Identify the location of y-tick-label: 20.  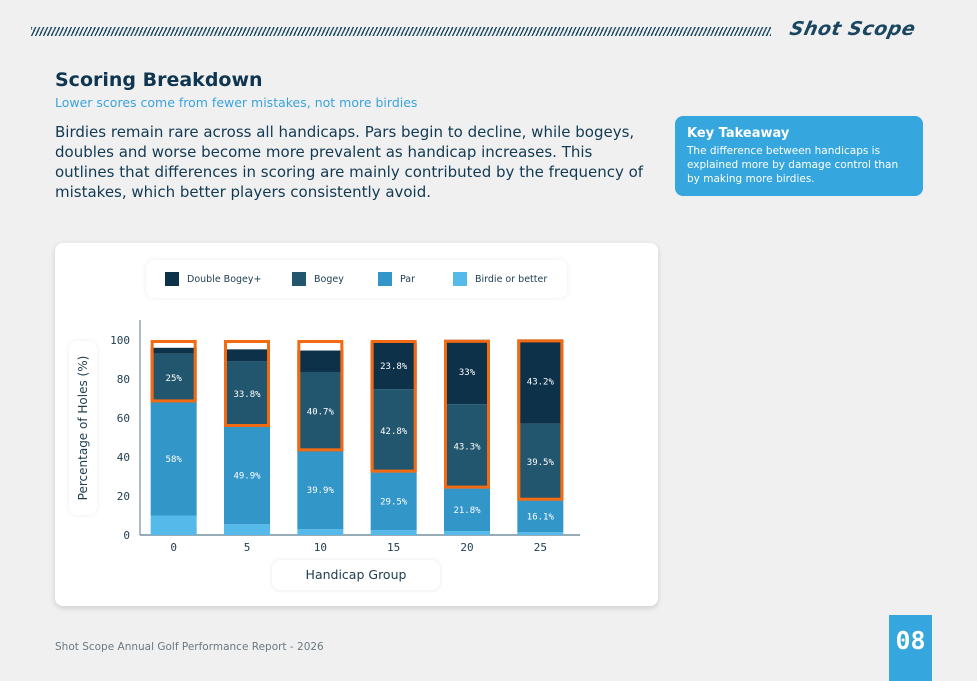
(123, 496).